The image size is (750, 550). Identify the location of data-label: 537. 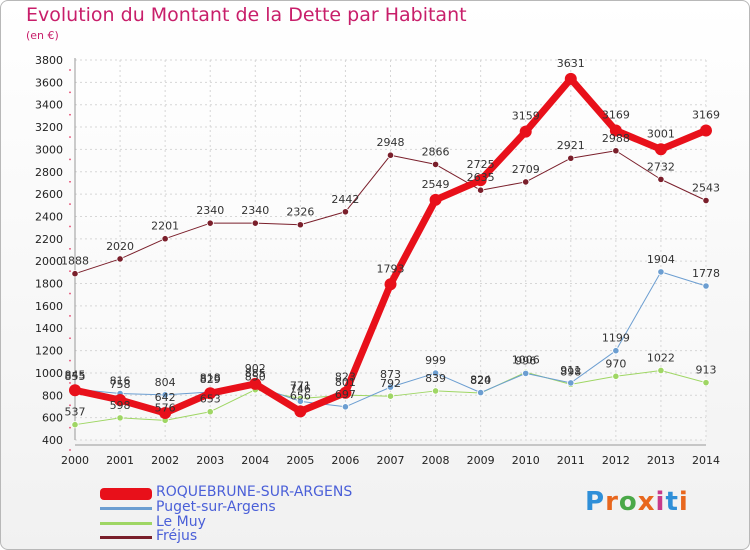
(75, 412).